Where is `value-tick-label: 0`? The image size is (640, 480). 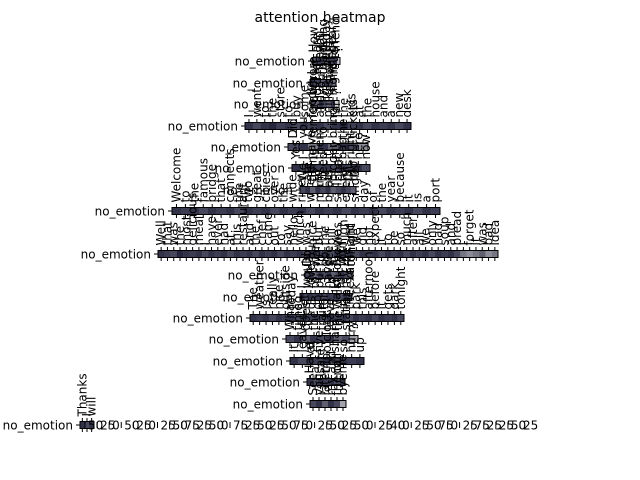 value-tick-label: 0 is located at coordinates (116, 426).